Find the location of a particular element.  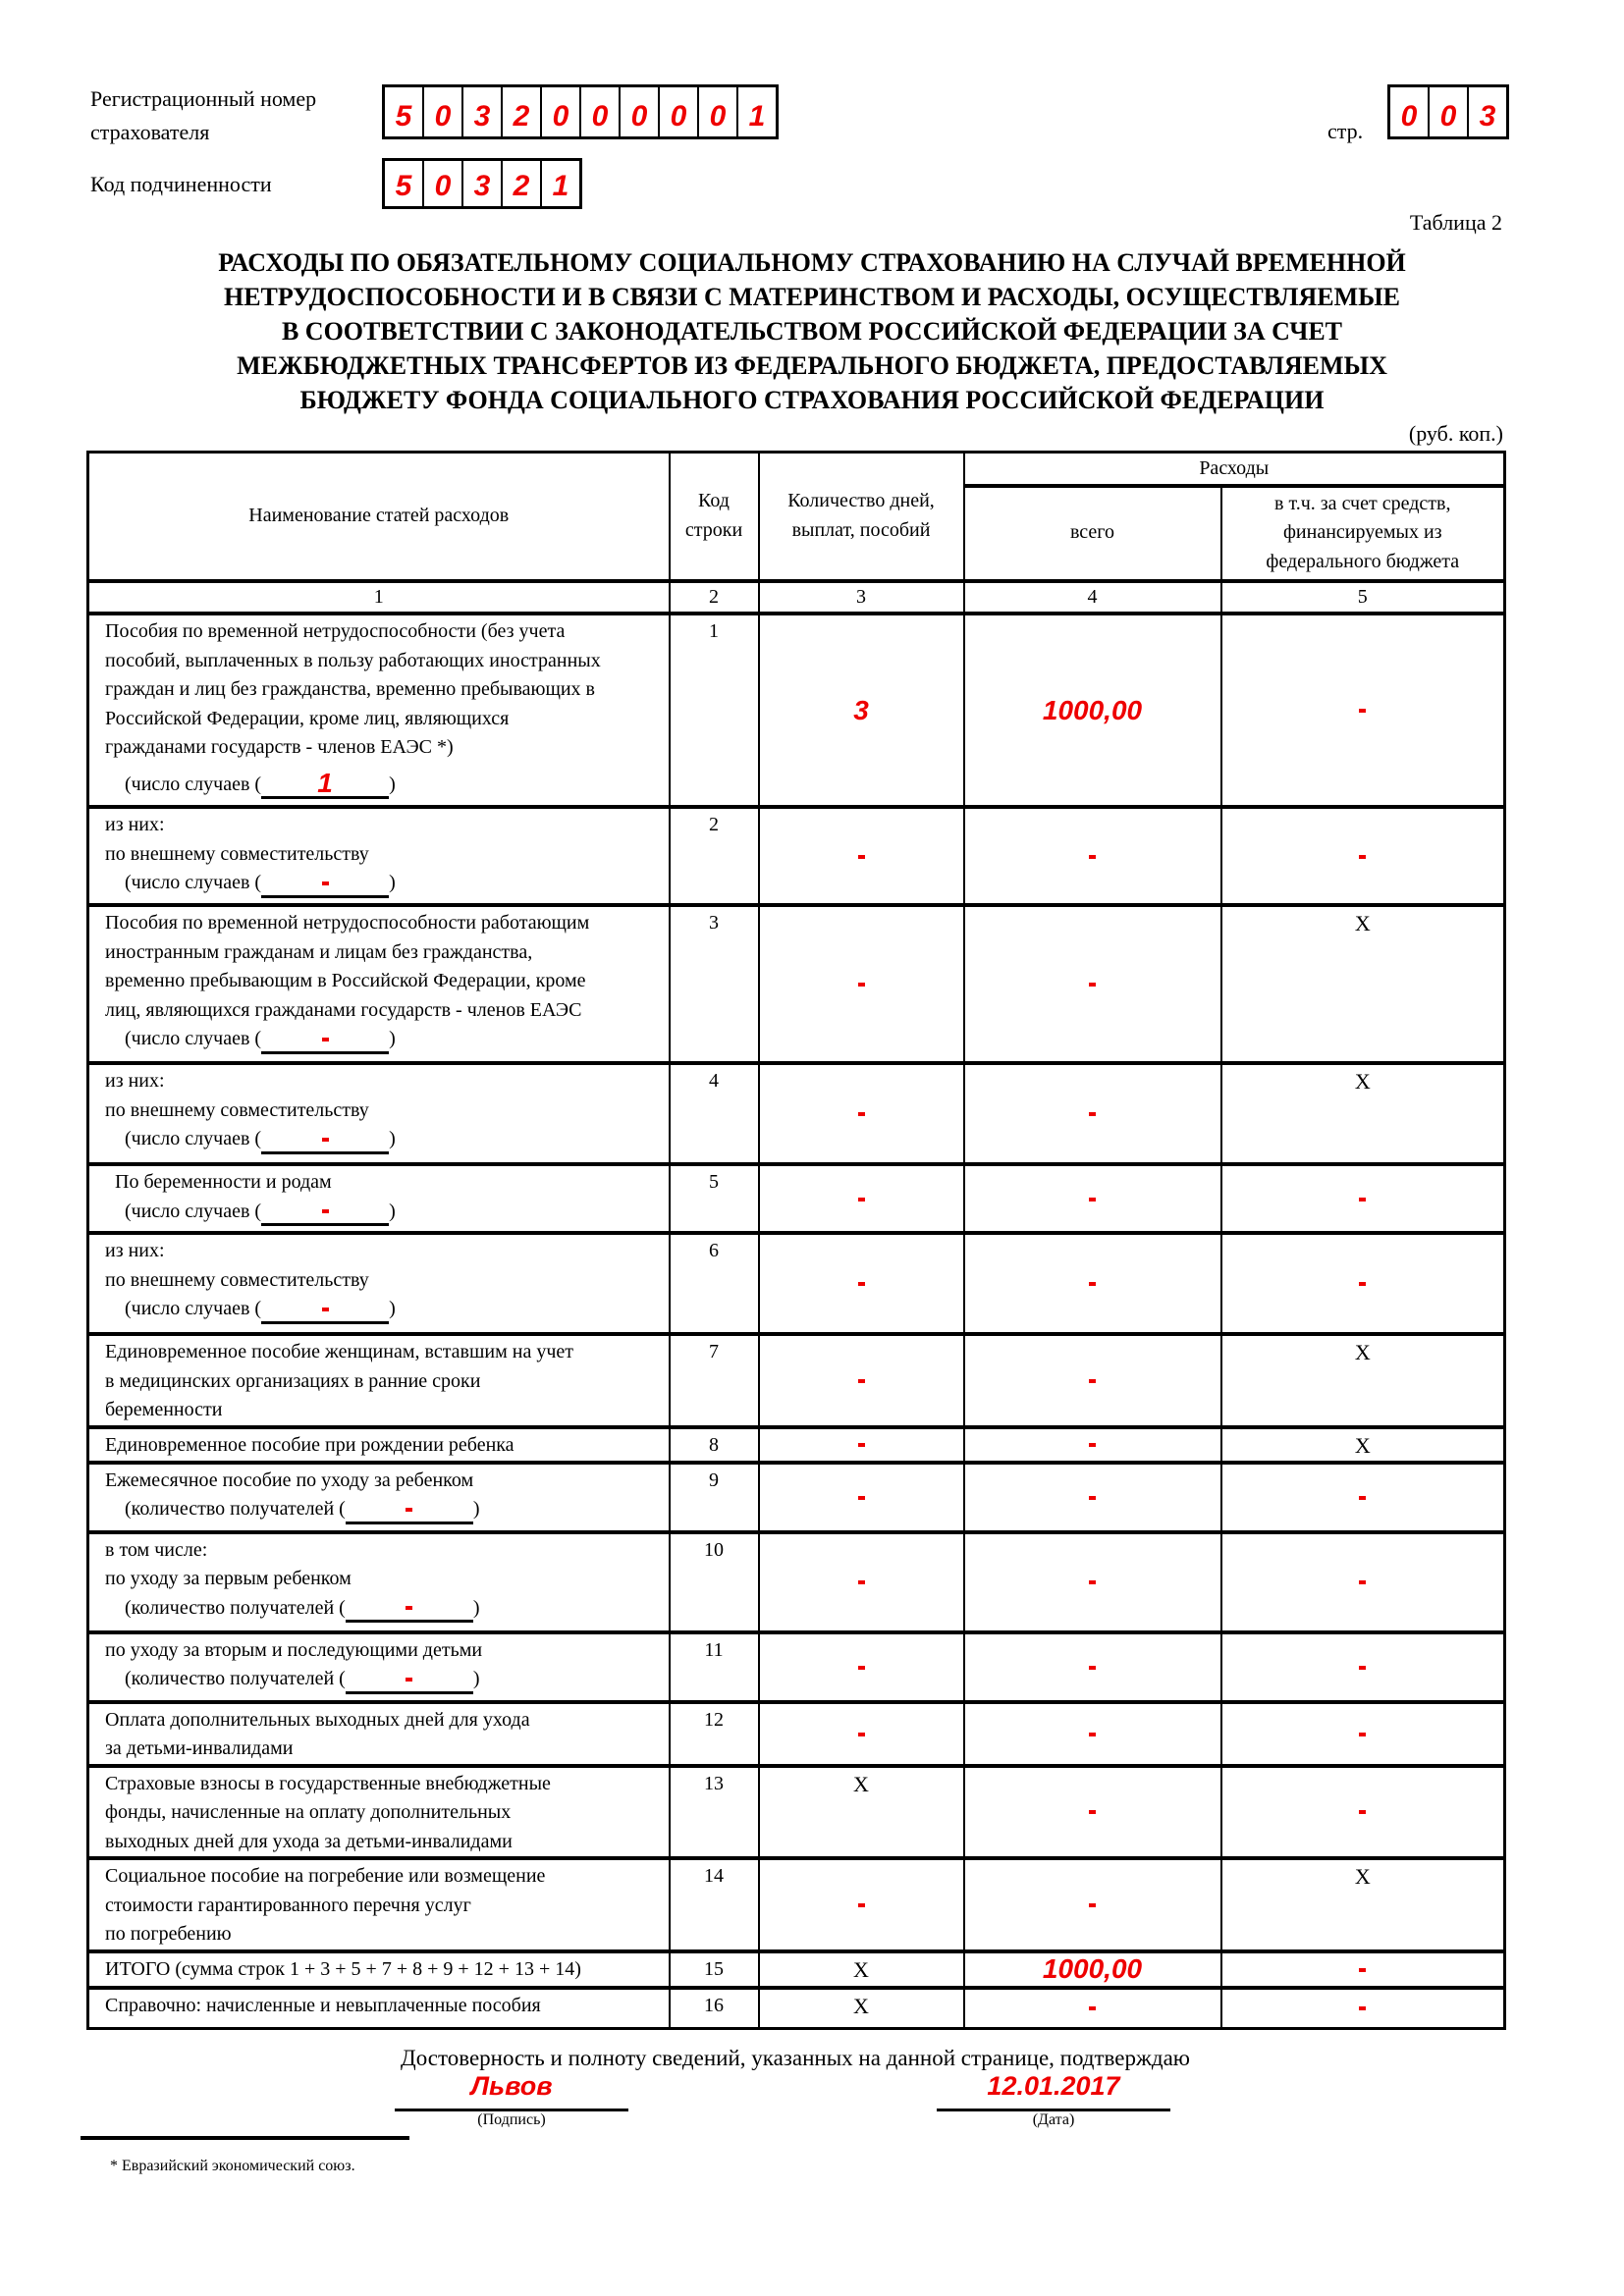

cases-line: (число случаев () is located at coordinates (385, 1212).